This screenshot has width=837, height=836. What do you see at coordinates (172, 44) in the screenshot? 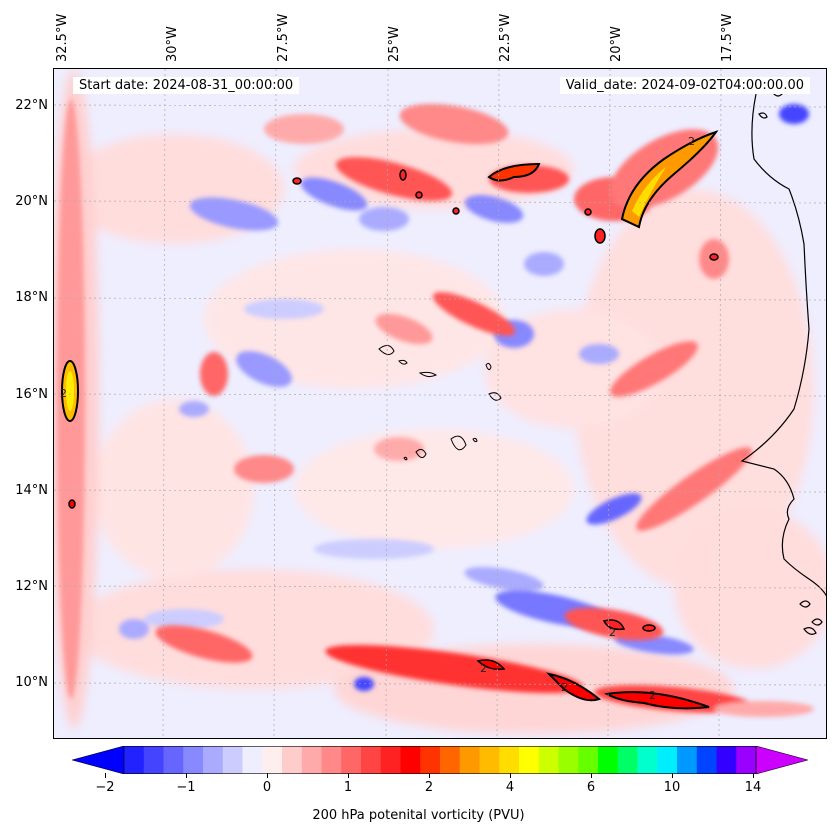
I see `lon-label-30w: 30°W` at bounding box center [172, 44].